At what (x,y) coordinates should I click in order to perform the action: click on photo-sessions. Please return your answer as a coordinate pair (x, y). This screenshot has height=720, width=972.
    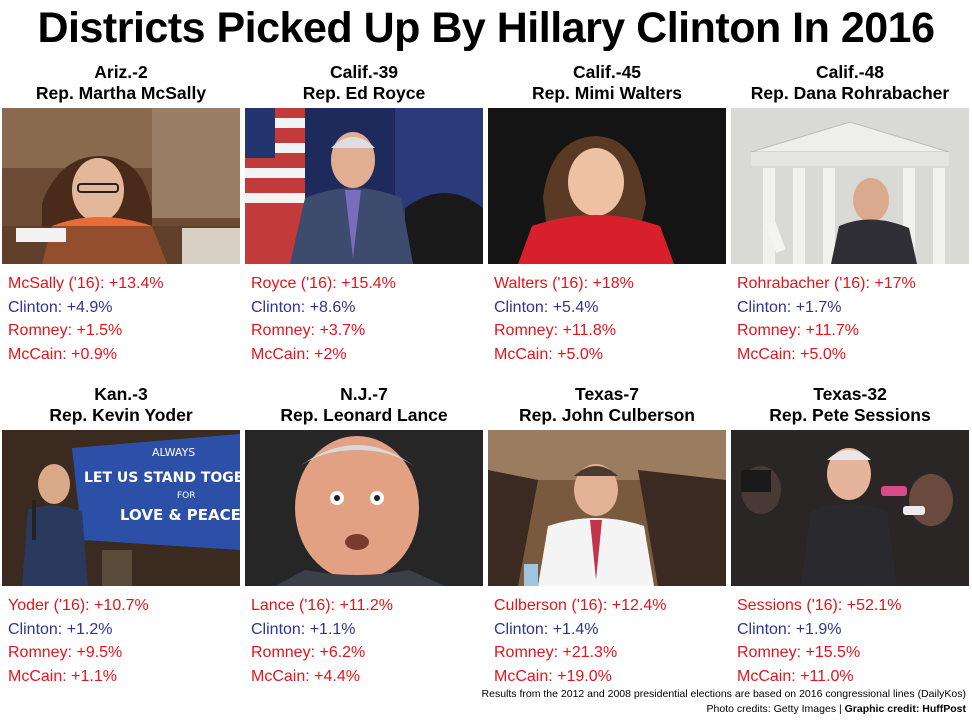
    Looking at the image, I should click on (850, 508).